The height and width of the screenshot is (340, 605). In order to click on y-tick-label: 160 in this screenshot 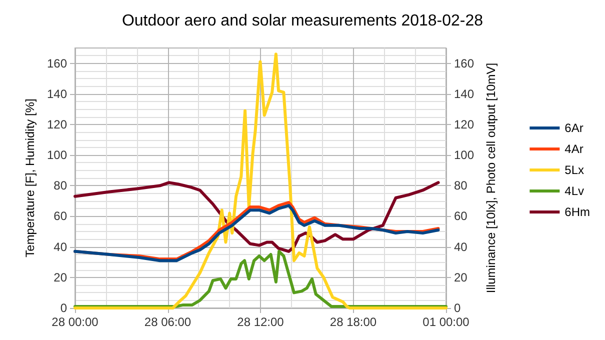, I will do `click(57, 63)`.